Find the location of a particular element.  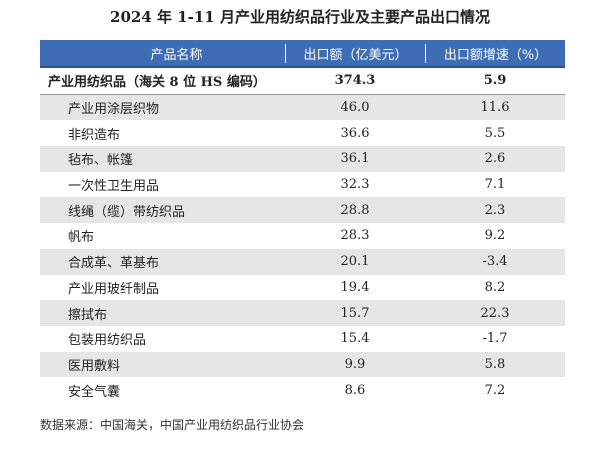

column-header: 产品名称 is located at coordinates (176, 55).